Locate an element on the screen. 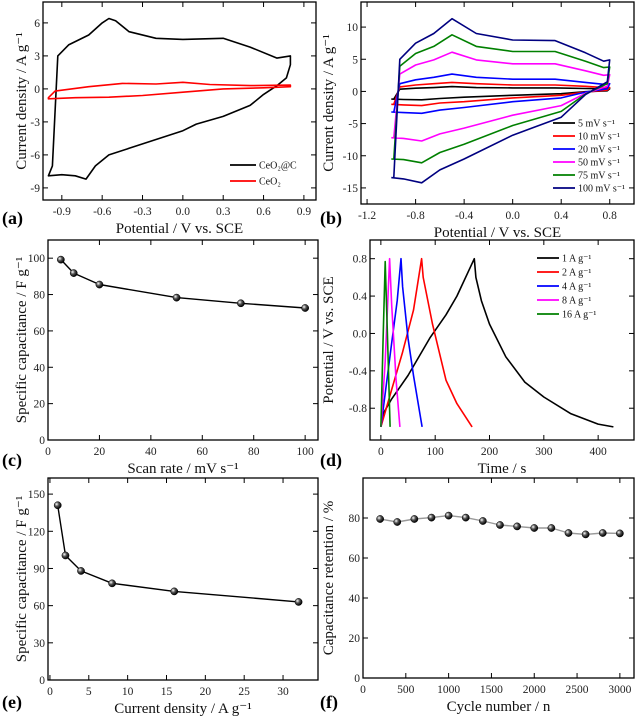 Image resolution: width=637 pixels, height=716 pixels. x-tick-label: 0.8 is located at coordinates (610, 216).